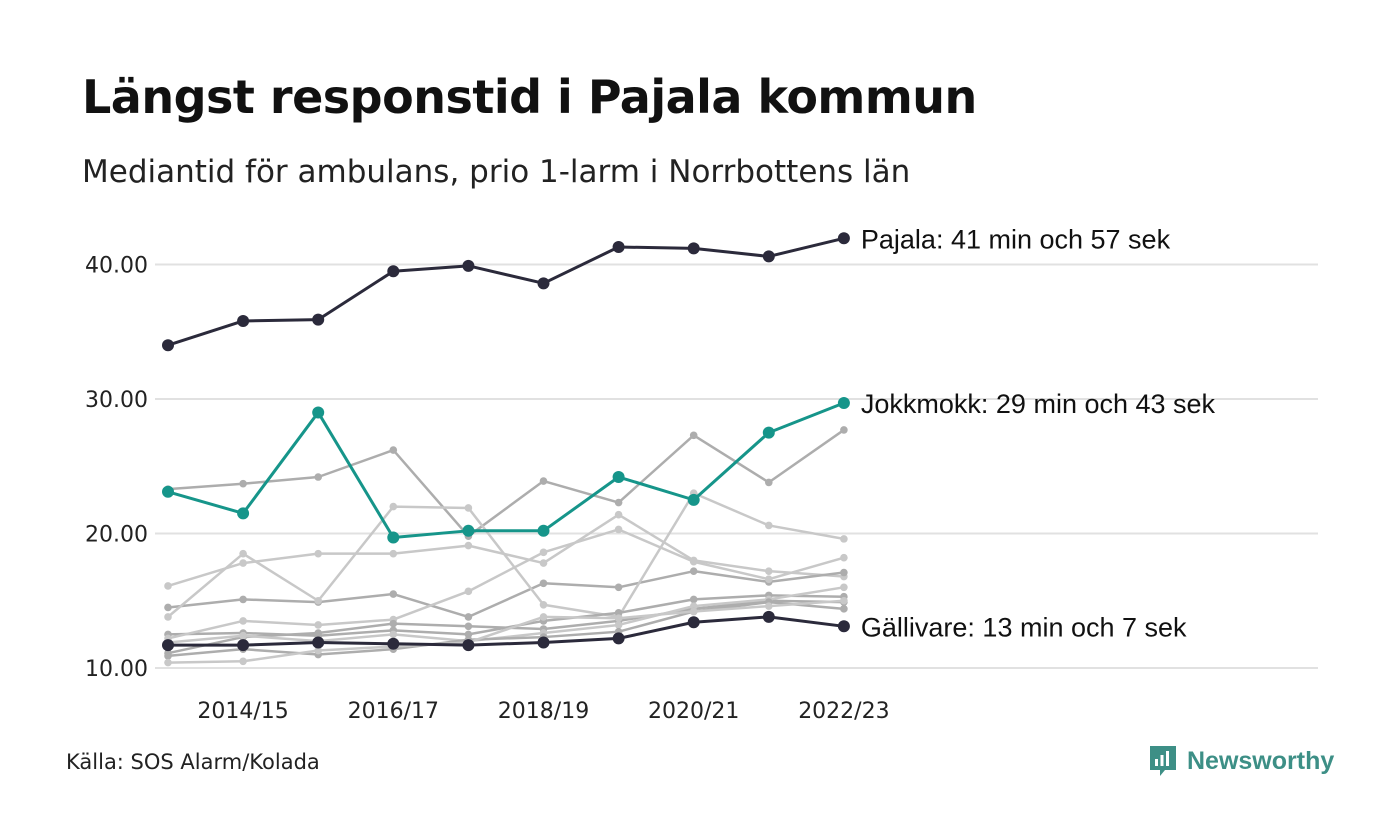  What do you see at coordinates (1016, 239) in the screenshot?
I see `series-end-label: Pajala: 41 min och 57 sek` at bounding box center [1016, 239].